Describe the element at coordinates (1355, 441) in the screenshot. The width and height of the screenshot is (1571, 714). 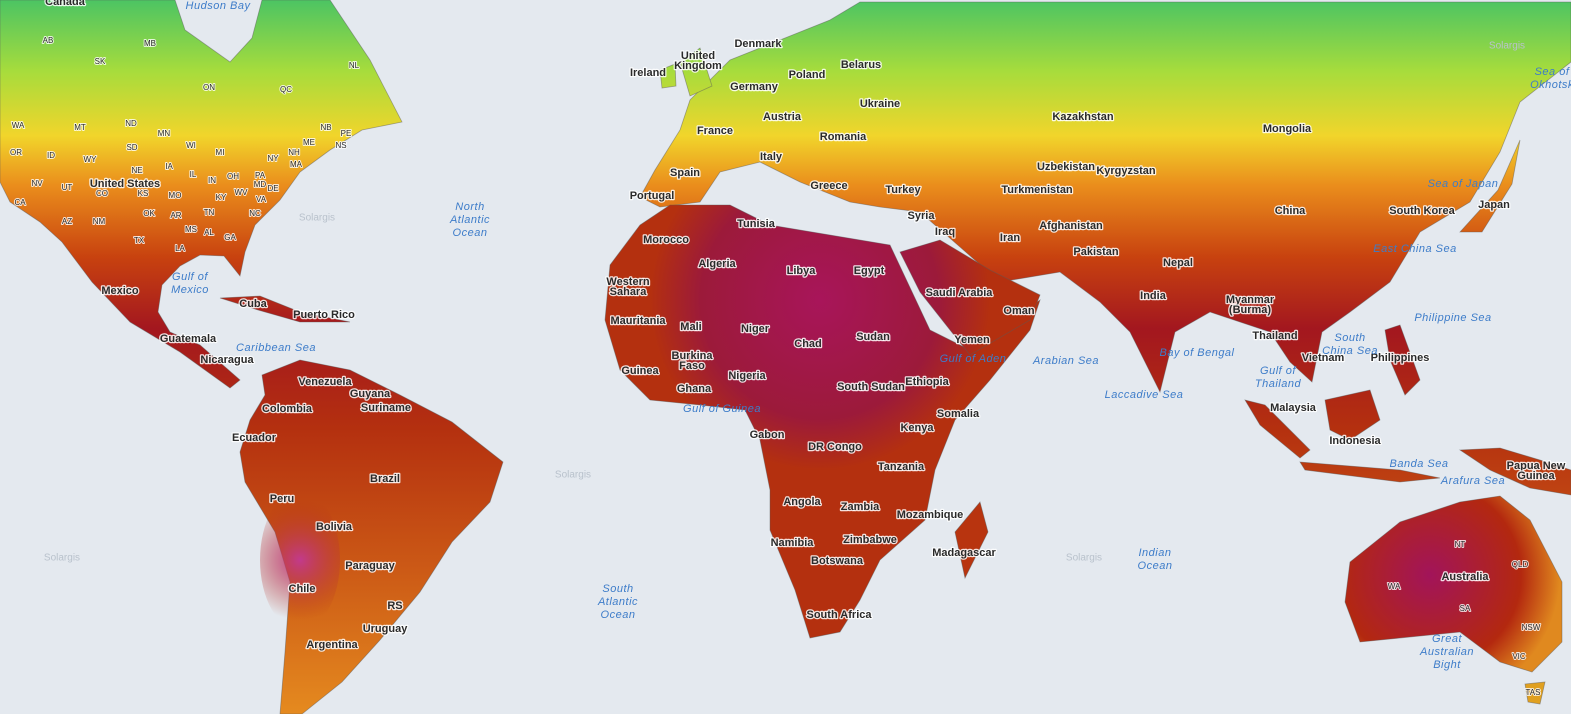
I see `country-label: Indonesia` at that location.